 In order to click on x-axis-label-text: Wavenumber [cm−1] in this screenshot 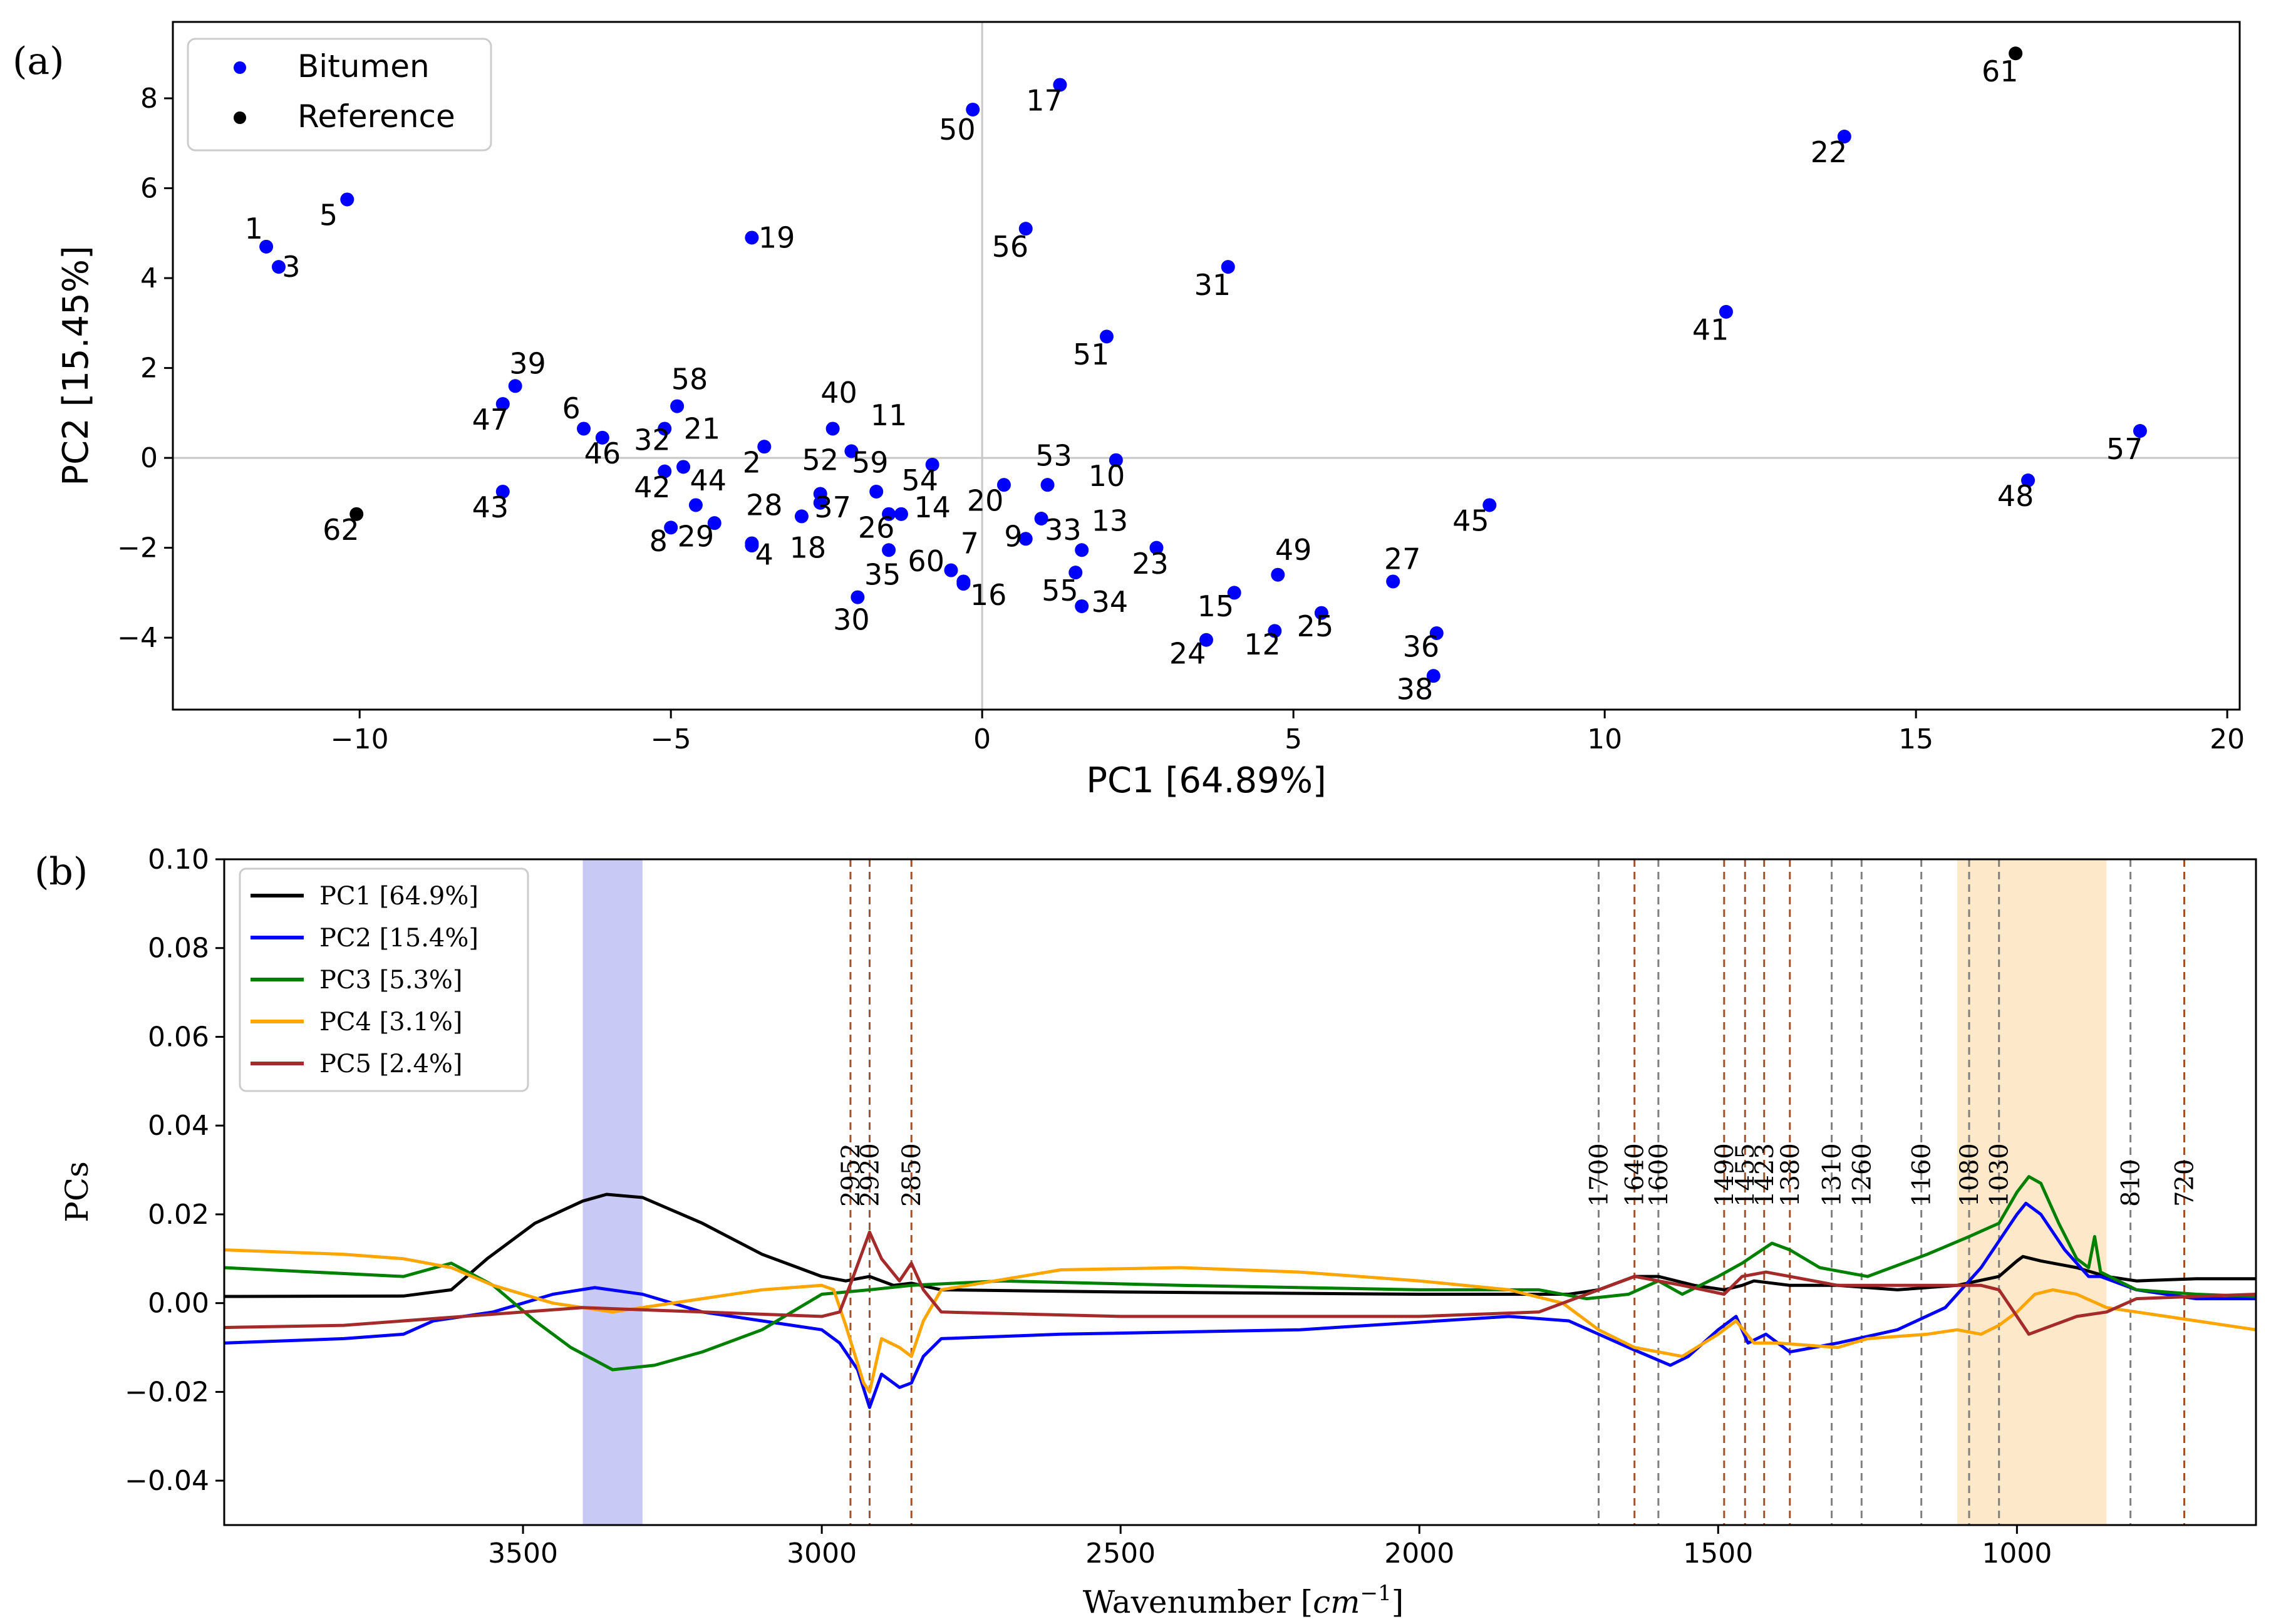, I will do `click(1243, 1600)`.